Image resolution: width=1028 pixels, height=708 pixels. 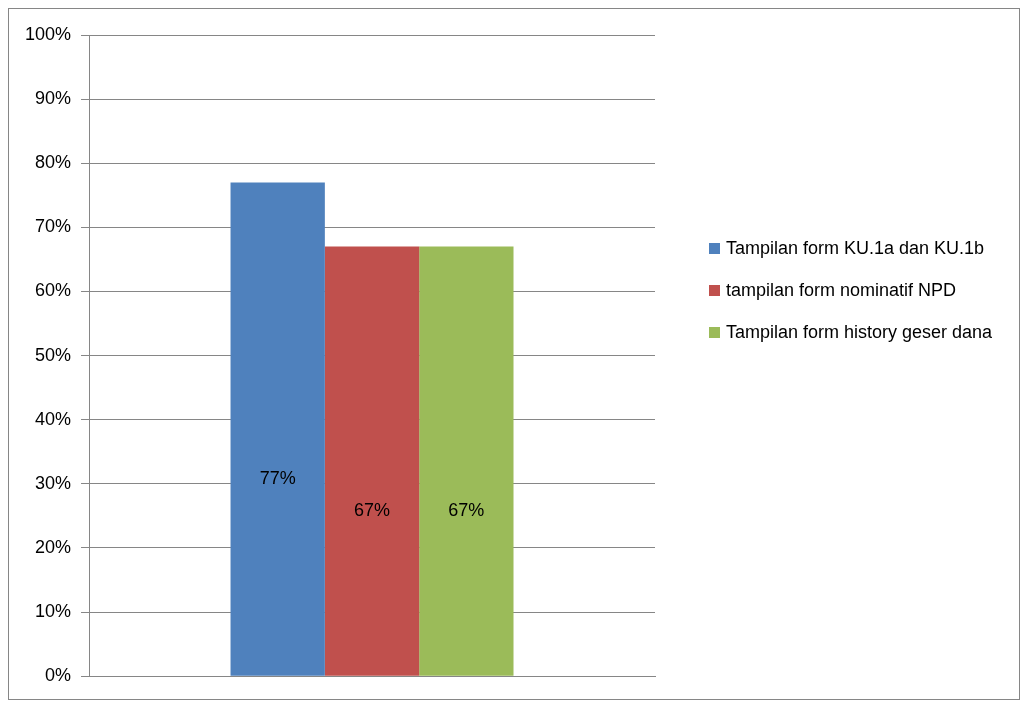 I want to click on legend-label: tampilan form nominatif NPD, so click(x=841, y=290).